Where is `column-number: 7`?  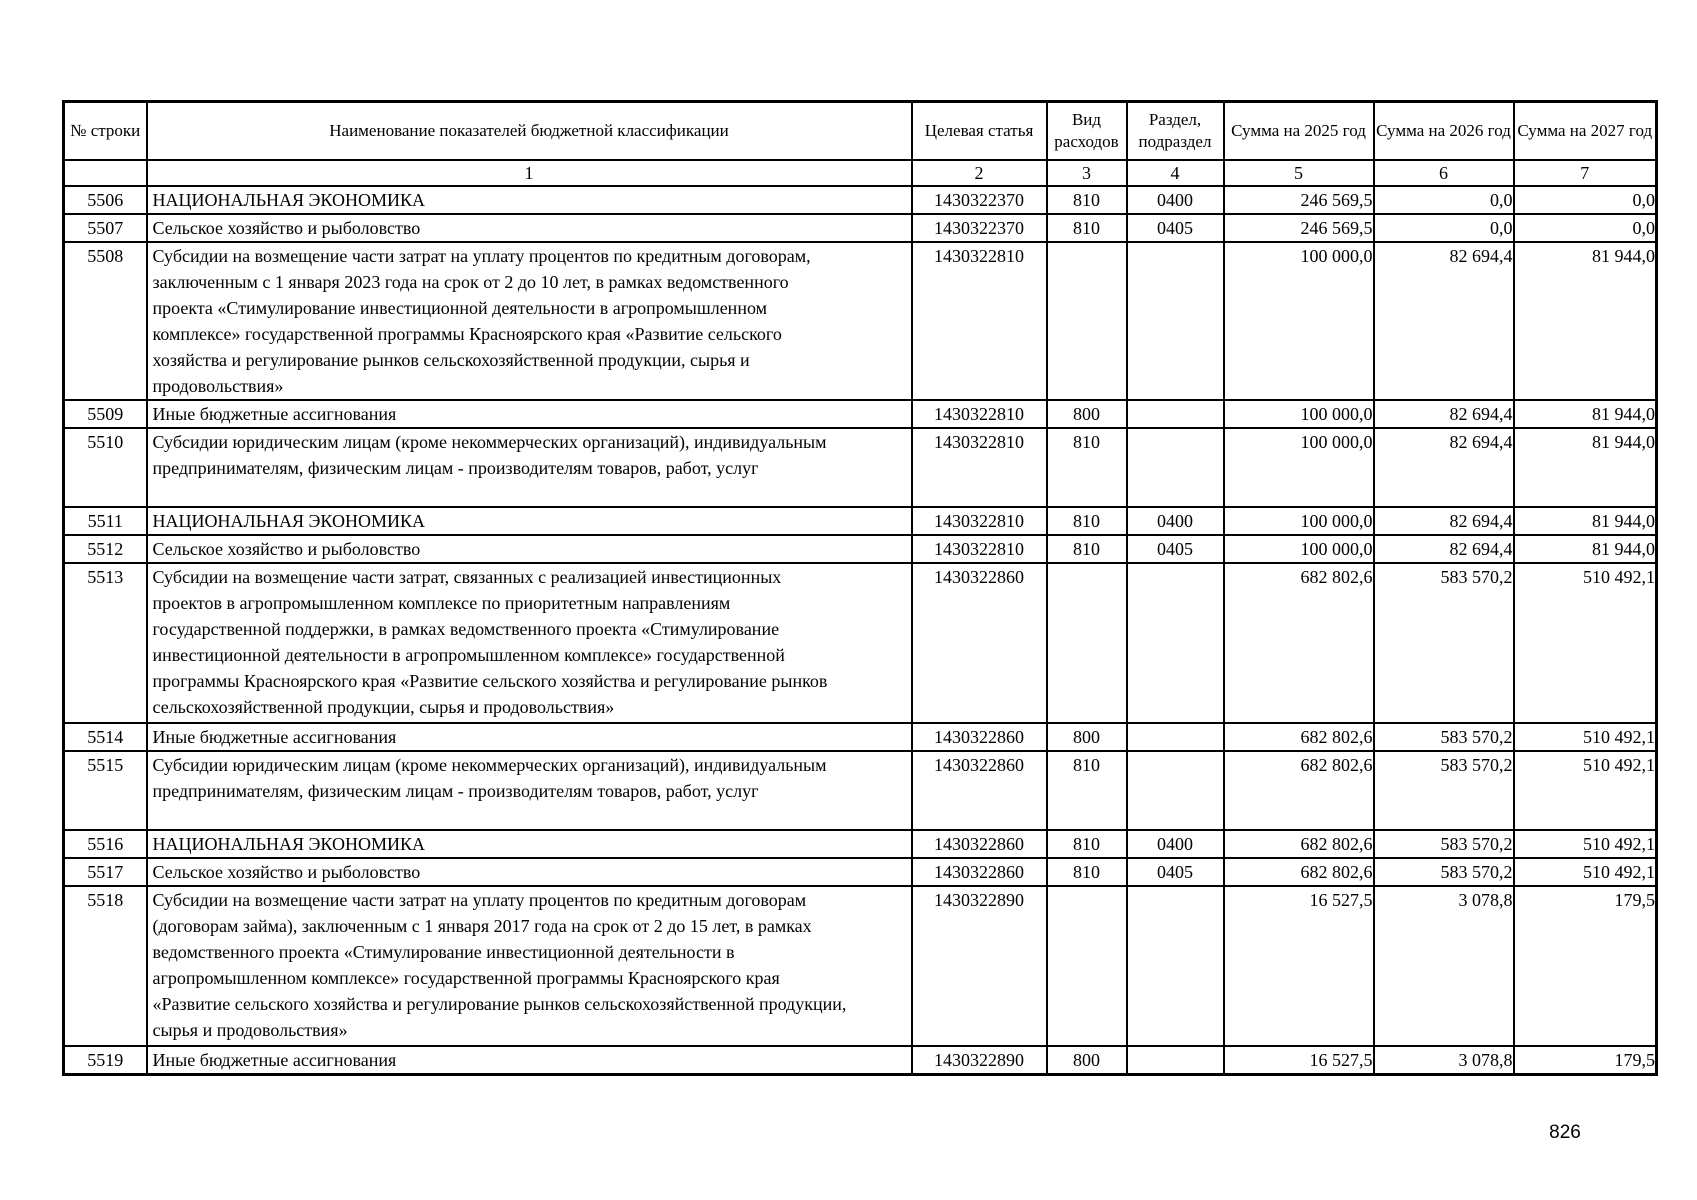
column-number: 7 is located at coordinates (1585, 173).